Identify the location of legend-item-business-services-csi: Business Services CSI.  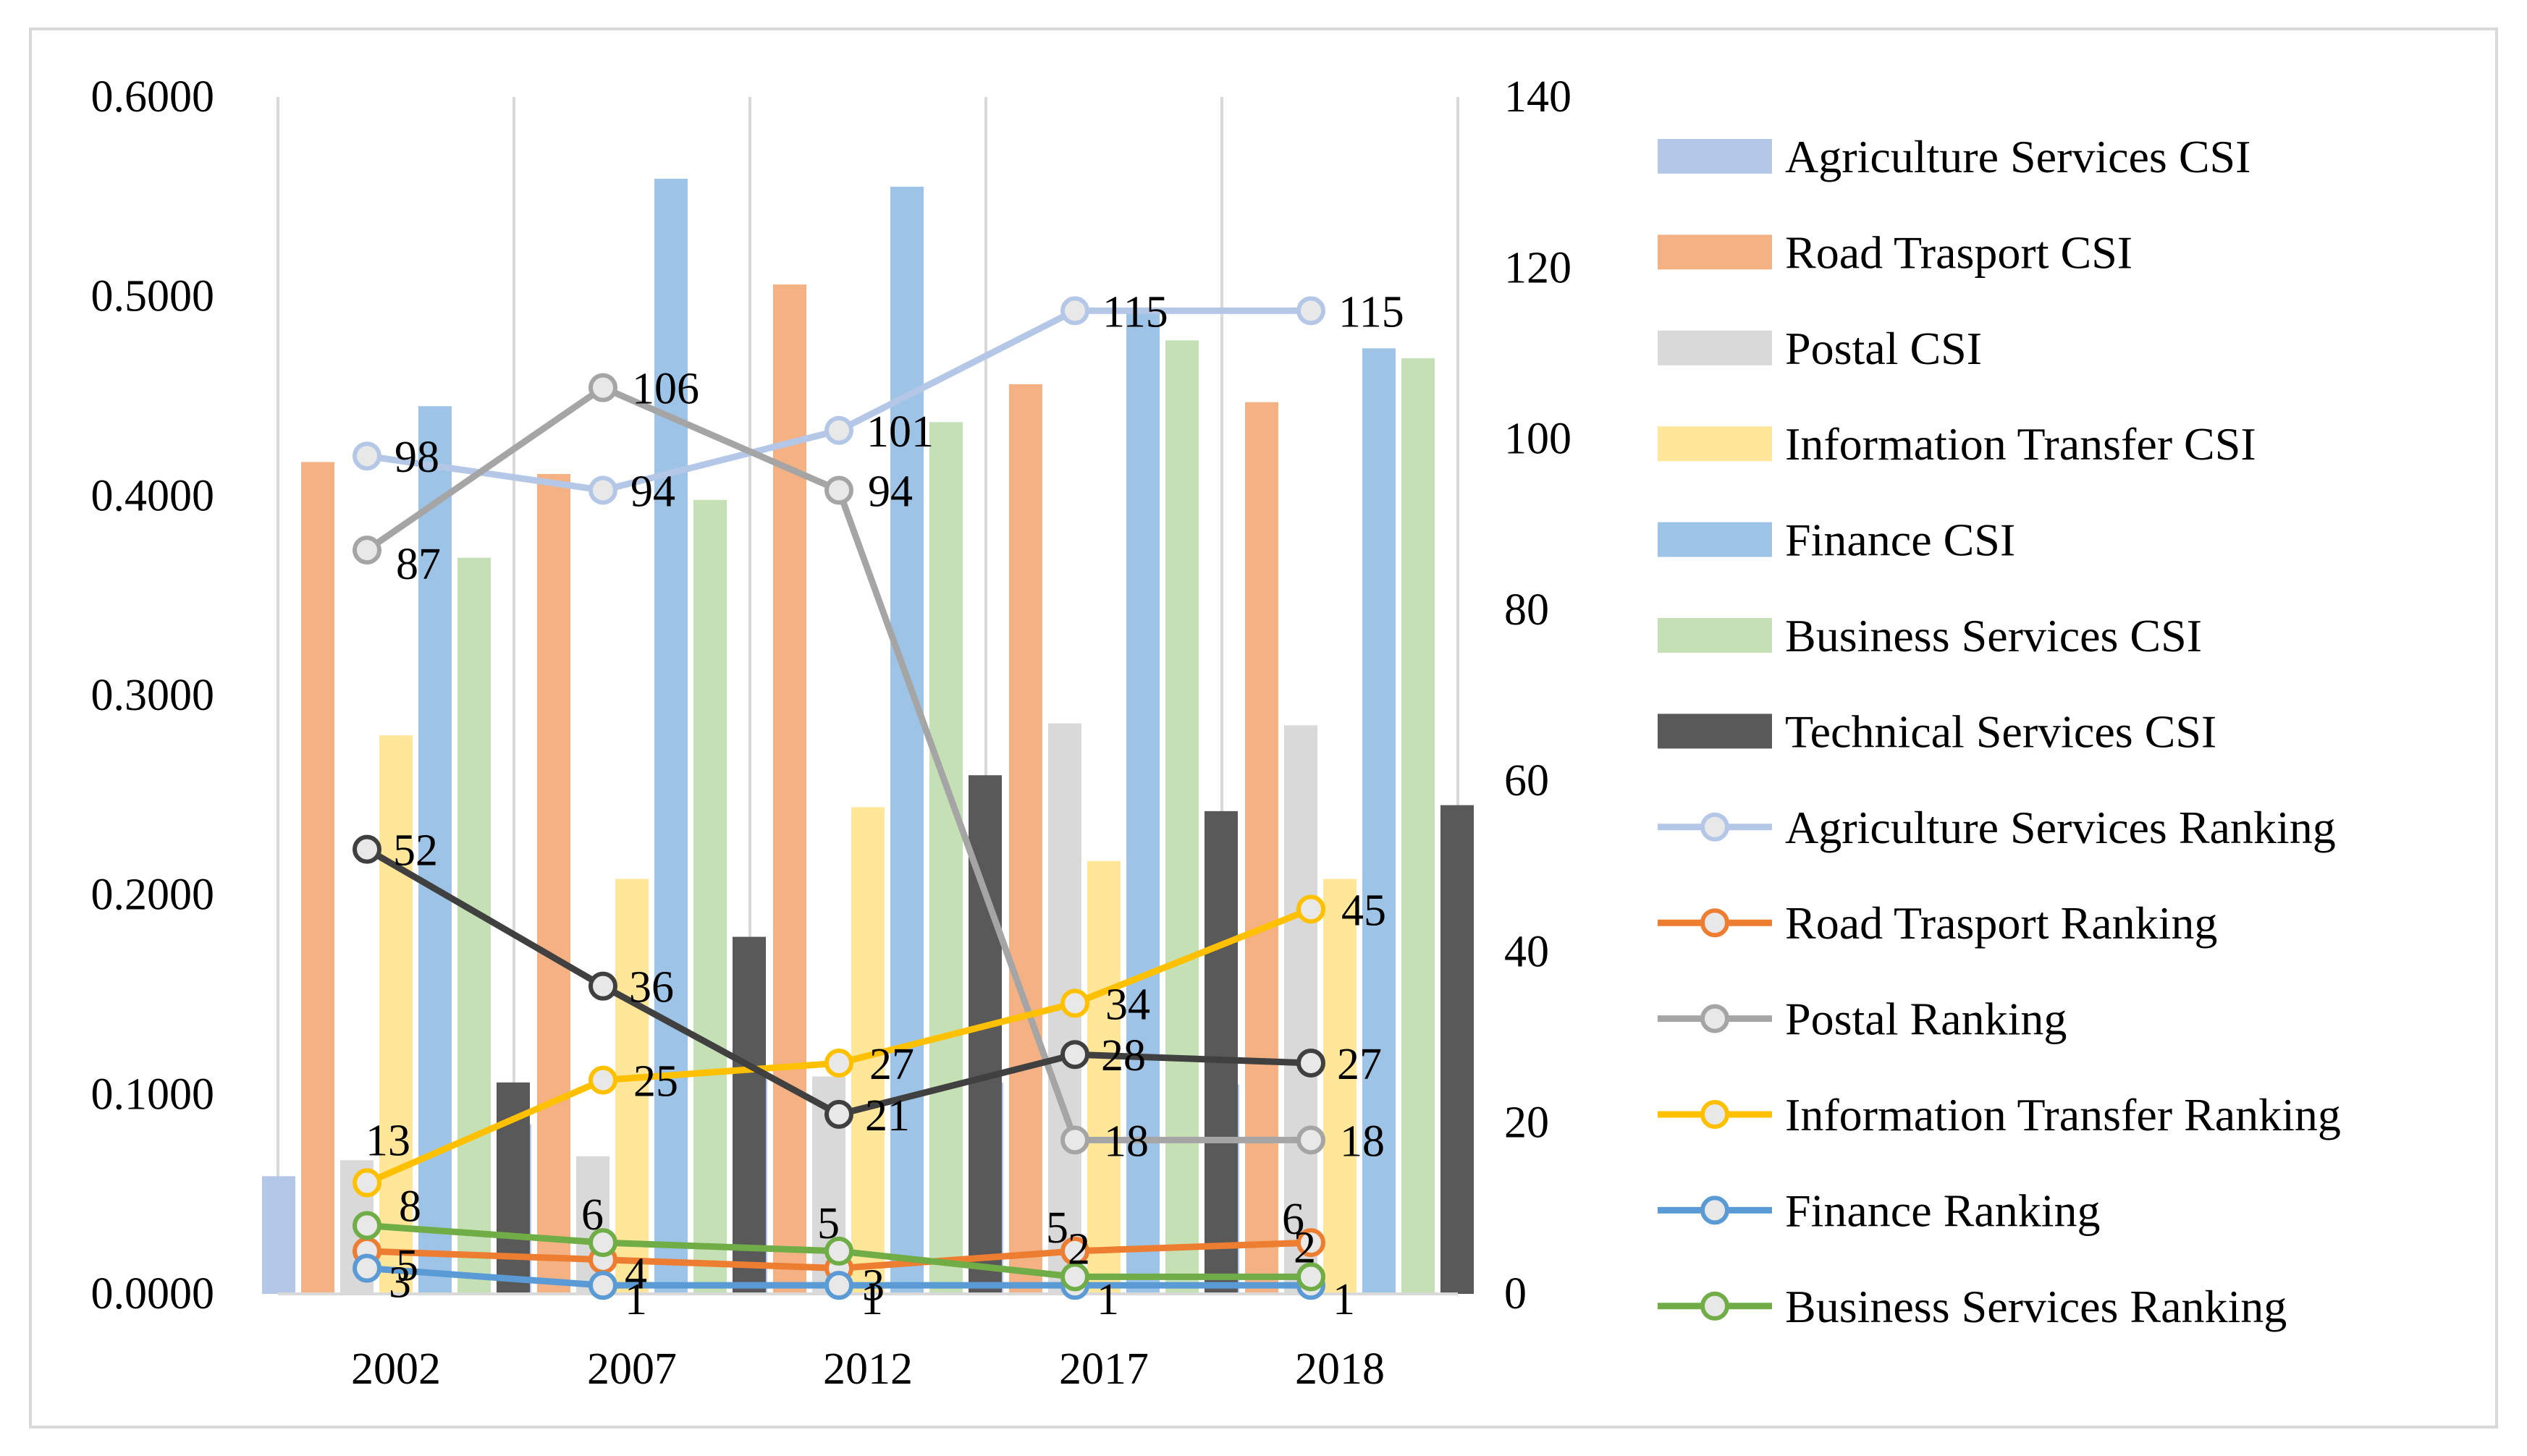
(1930, 635).